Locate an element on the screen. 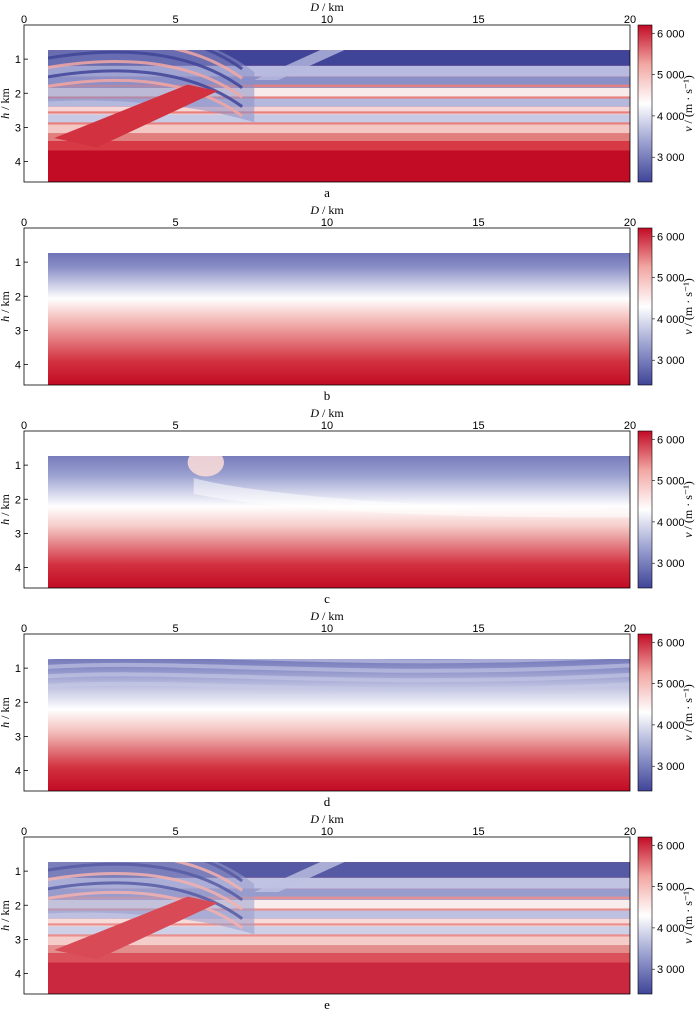 The height and width of the screenshot is (1017, 700). panel-label: d is located at coordinates (327, 801).